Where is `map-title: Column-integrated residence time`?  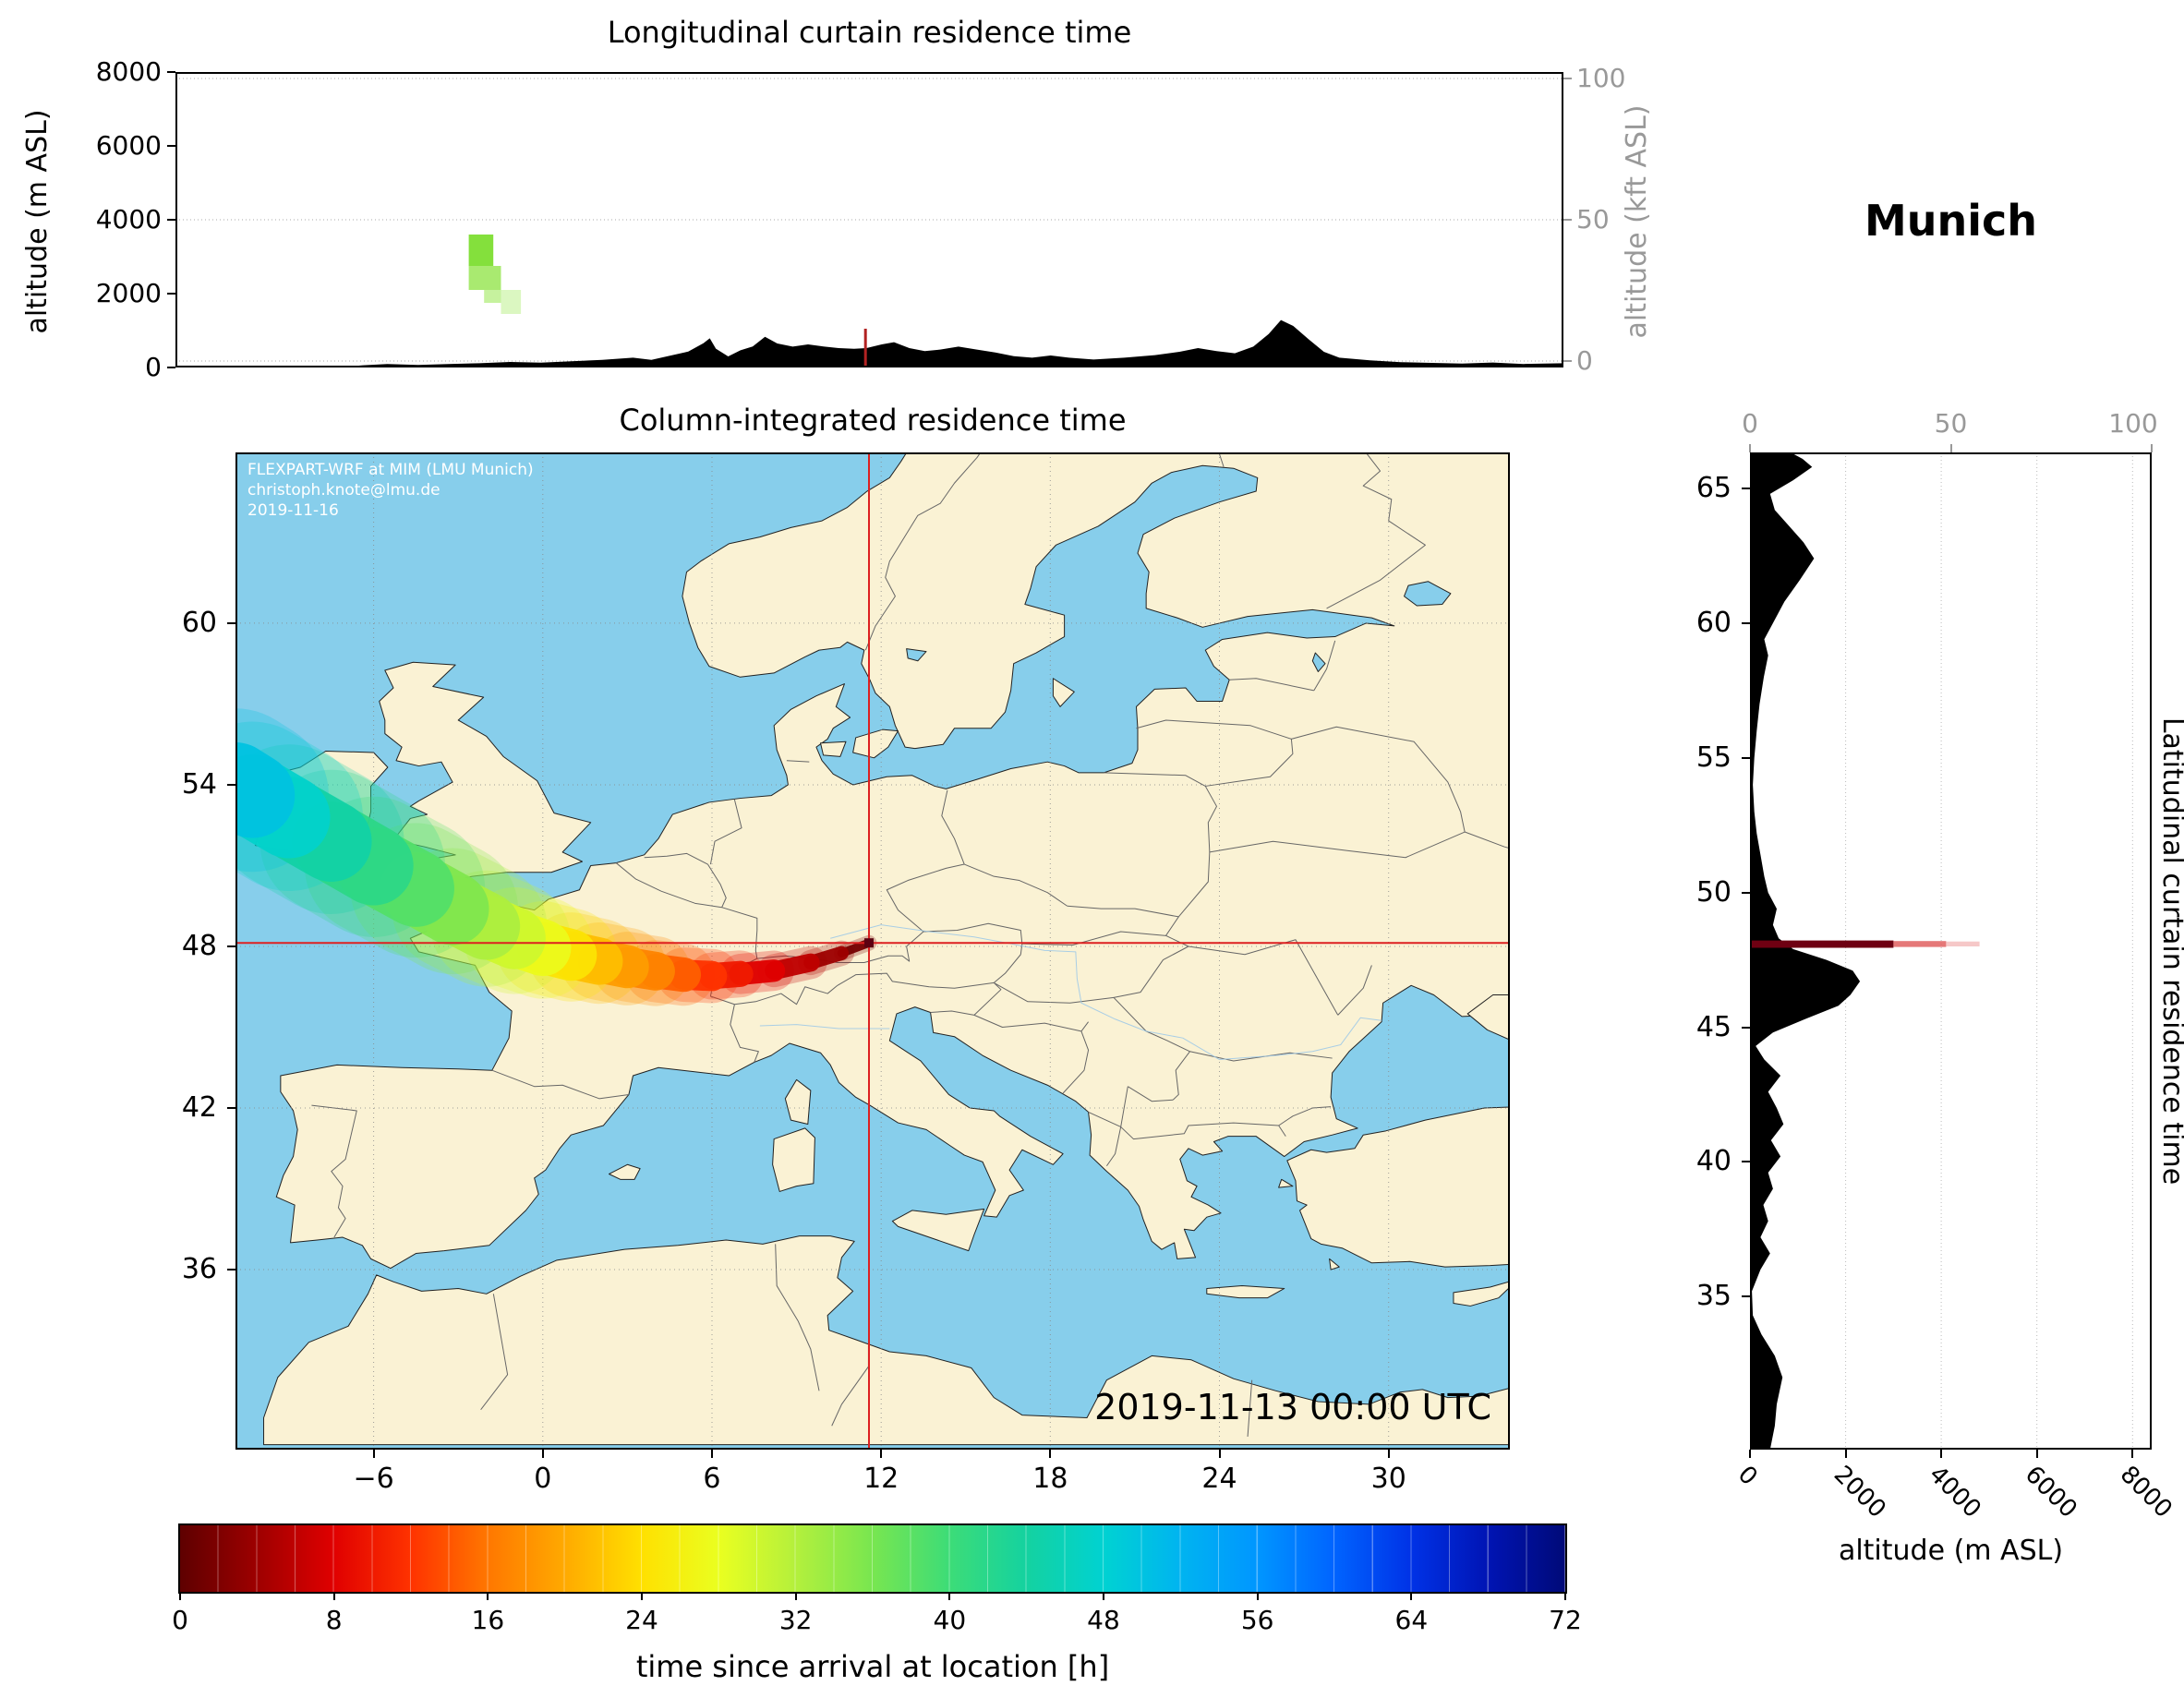
map-title: Column-integrated residence time is located at coordinates (873, 420).